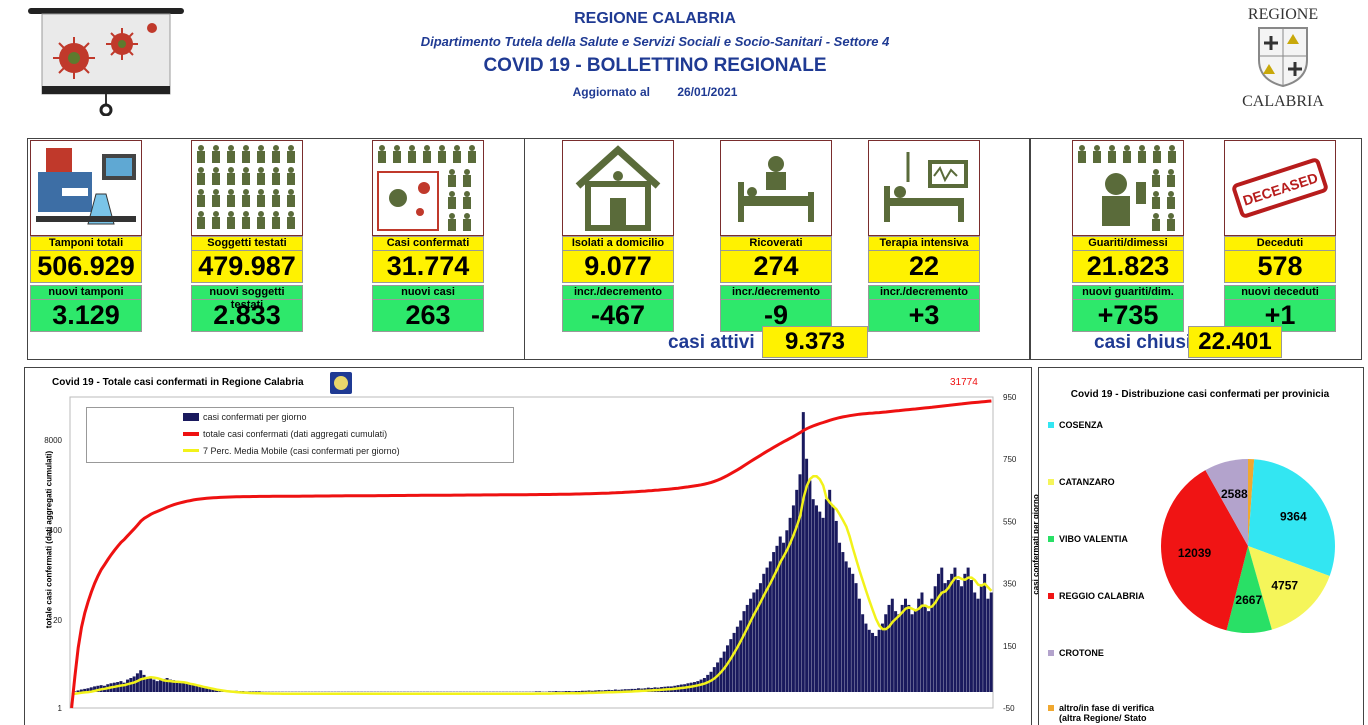  I want to click on pie-legend-label: VIBO VALENTIA, so click(1113, 539).